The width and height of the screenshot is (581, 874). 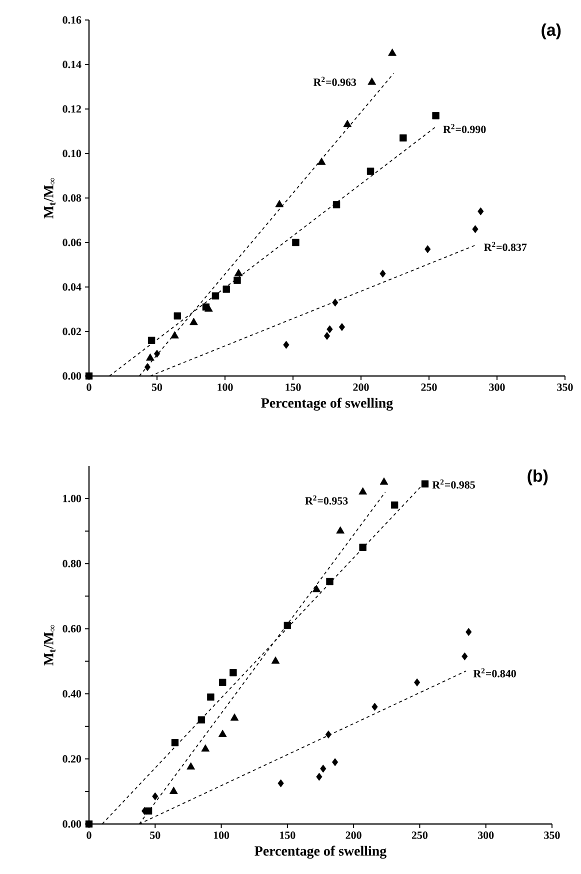 I want to click on y-tick-label: 0.80, so click(x=72, y=564).